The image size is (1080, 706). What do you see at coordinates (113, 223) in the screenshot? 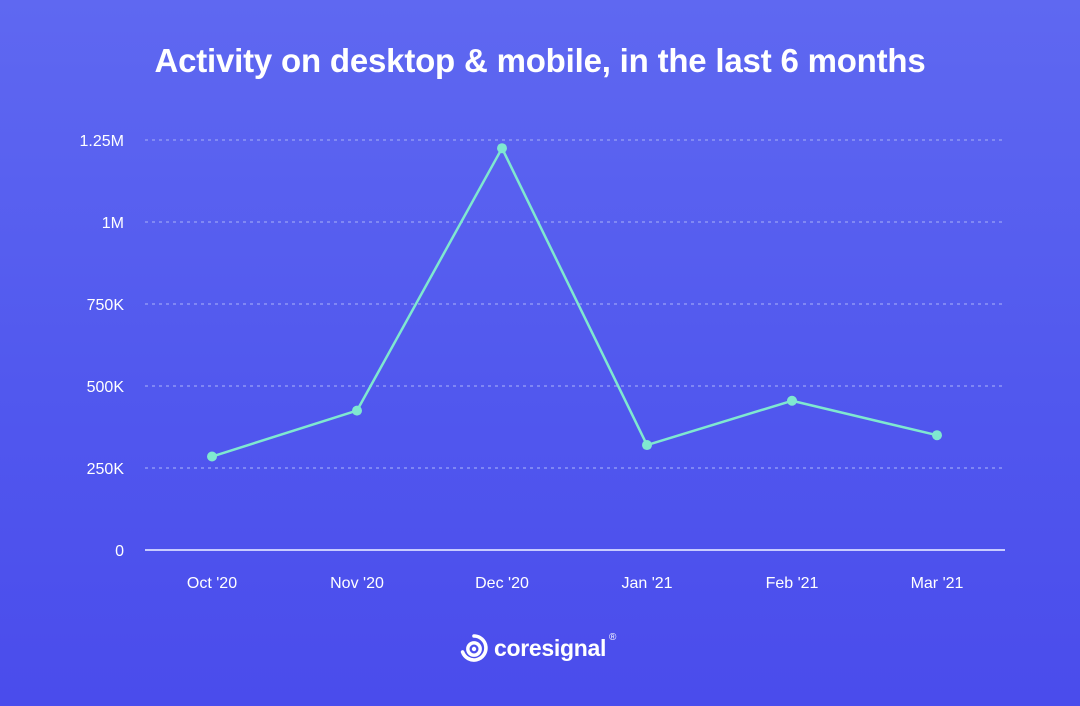
I see `y-tick-label: 1M` at bounding box center [113, 223].